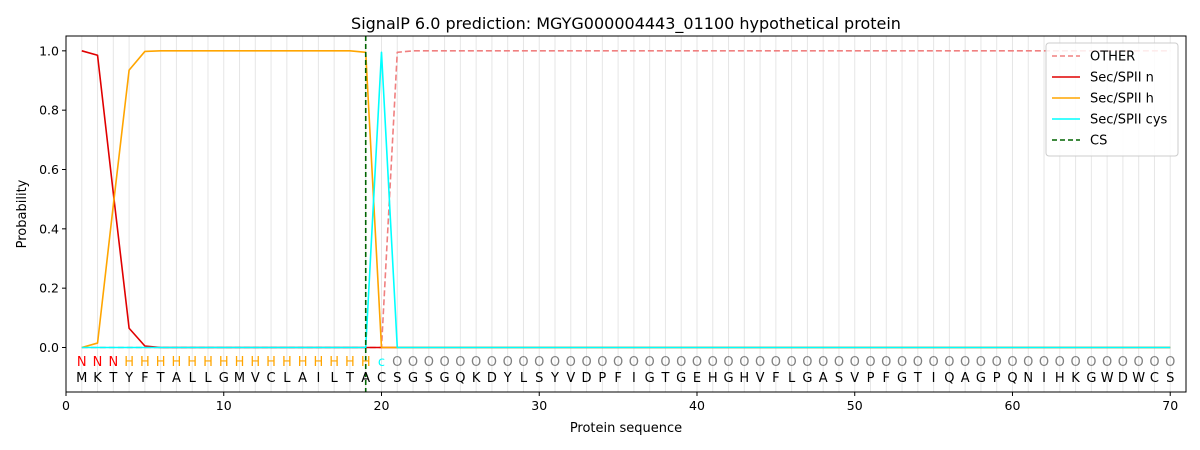 This screenshot has height=450, width=1200. Describe the element at coordinates (49, 288) in the screenshot. I see `y-tick-label: 0.2` at that location.